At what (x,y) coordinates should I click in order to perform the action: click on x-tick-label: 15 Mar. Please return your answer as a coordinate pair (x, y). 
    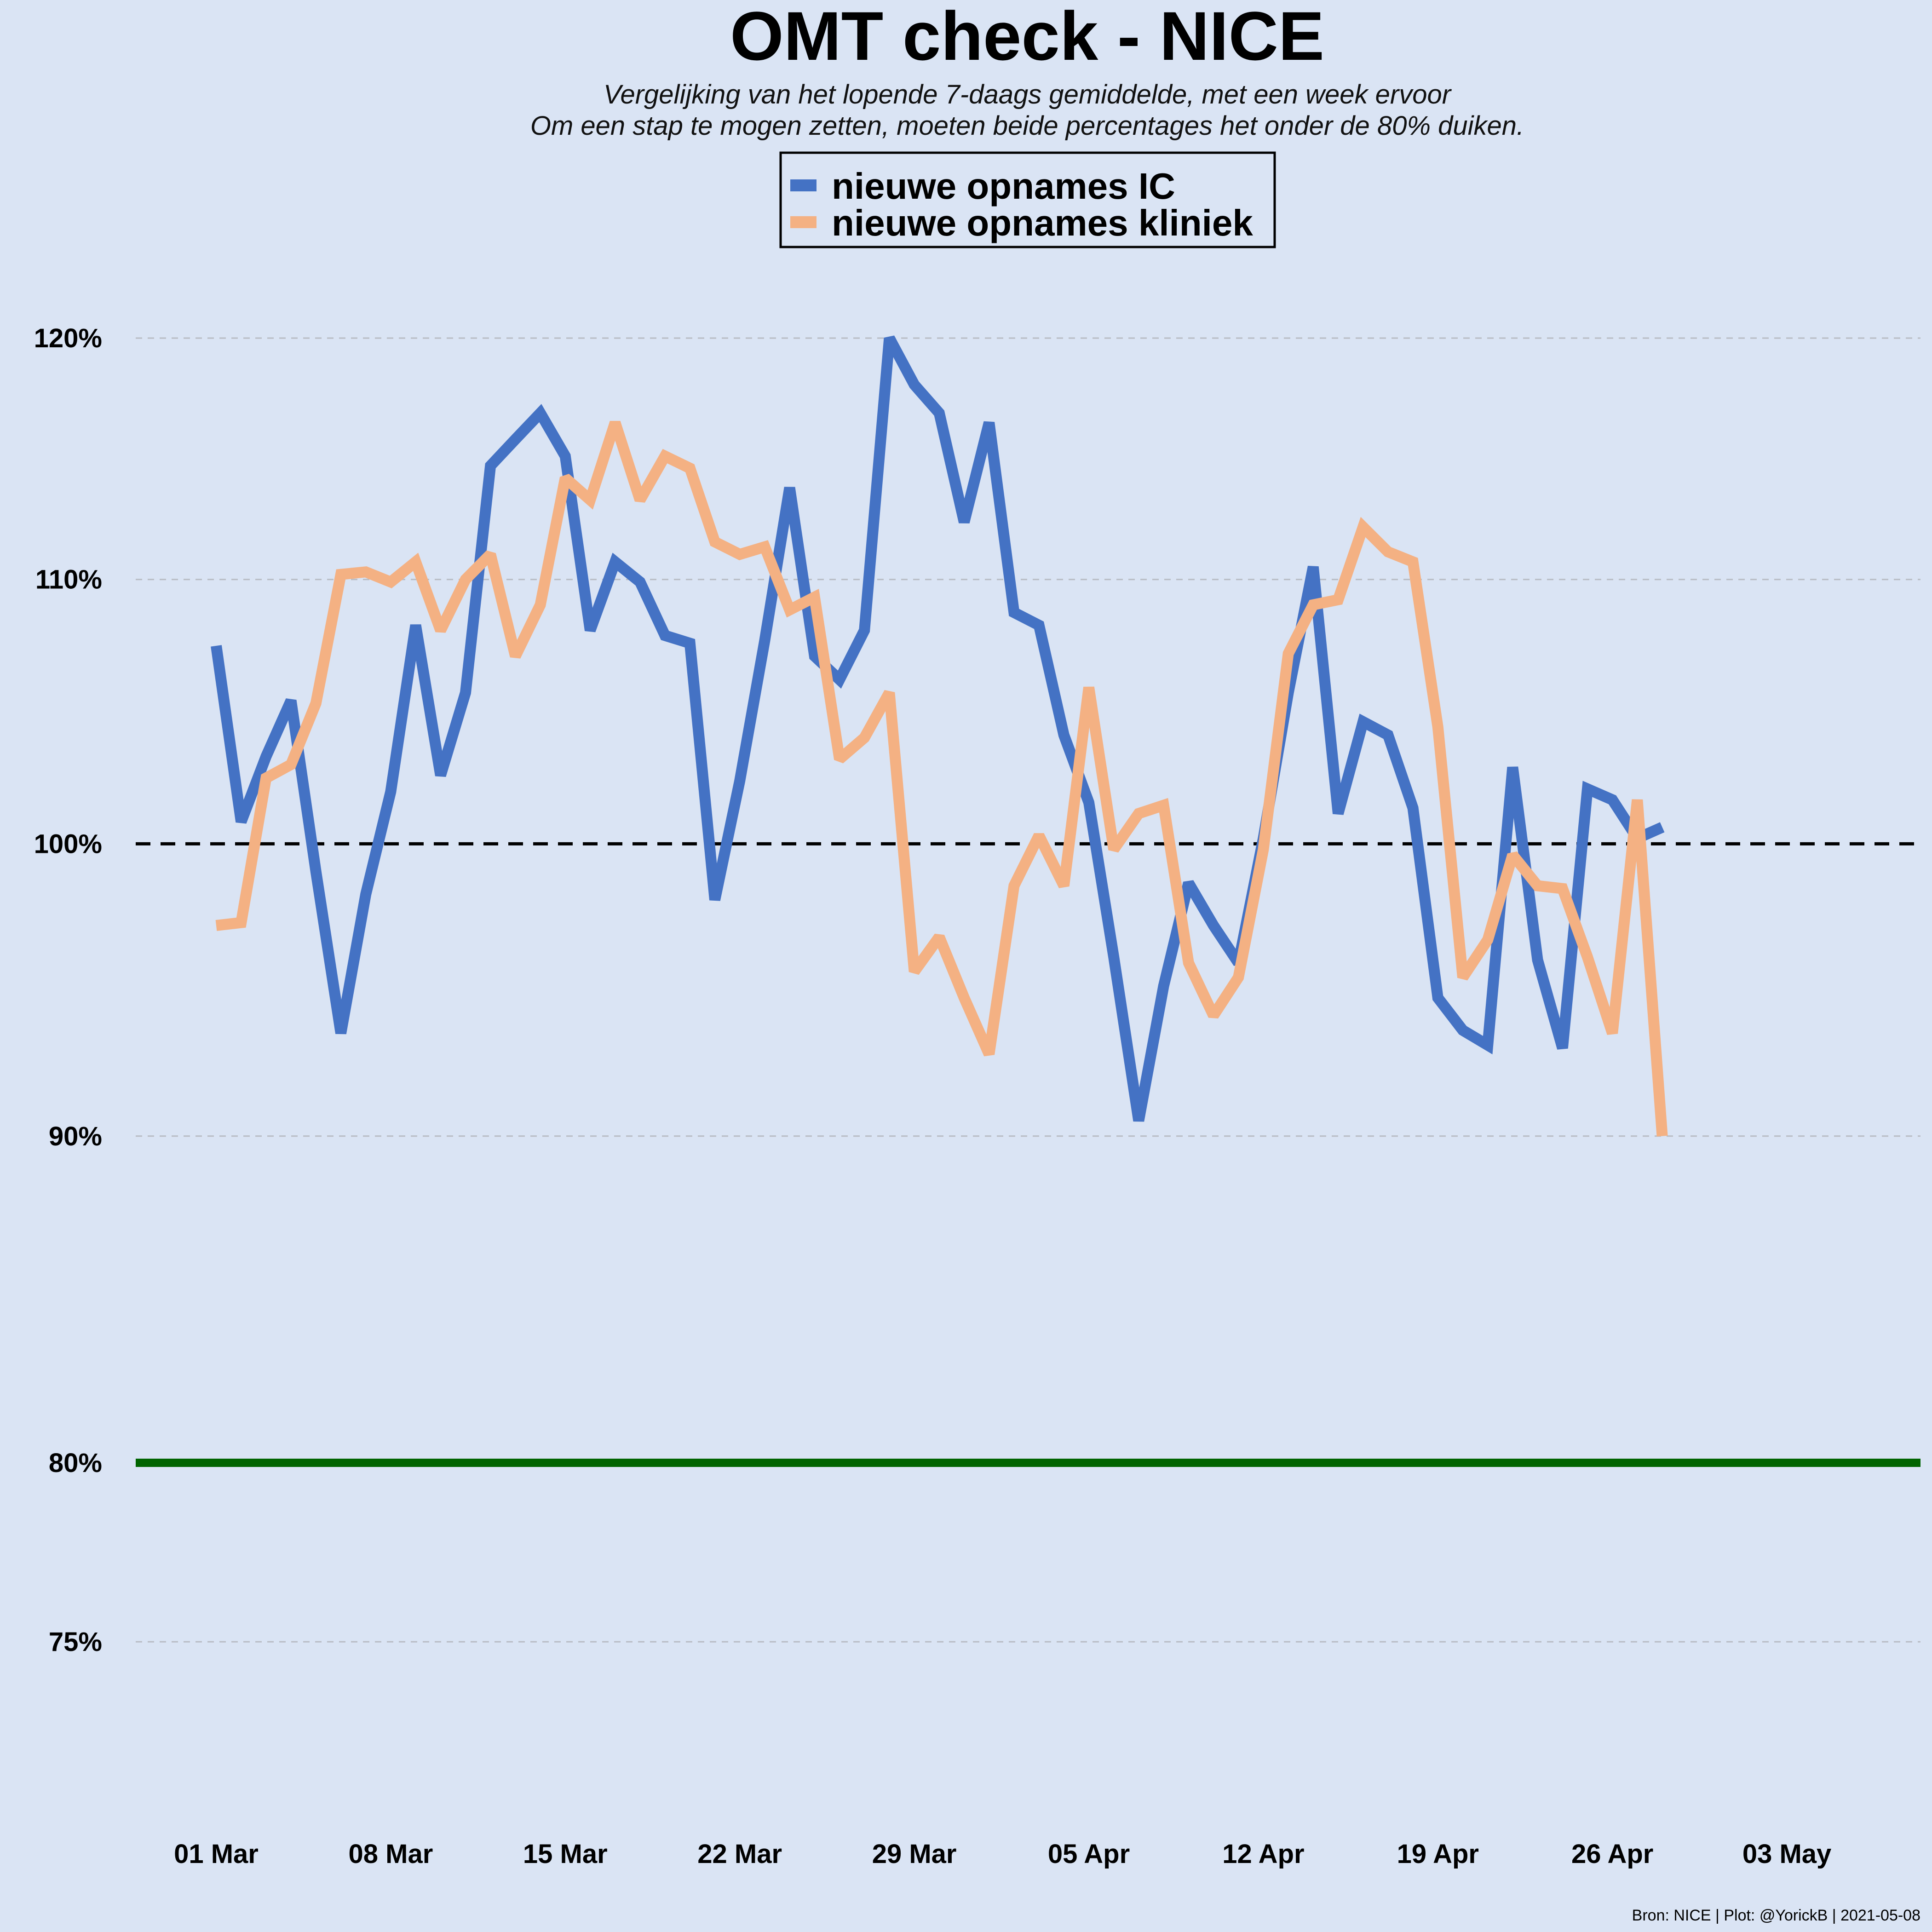
    Looking at the image, I should click on (565, 1854).